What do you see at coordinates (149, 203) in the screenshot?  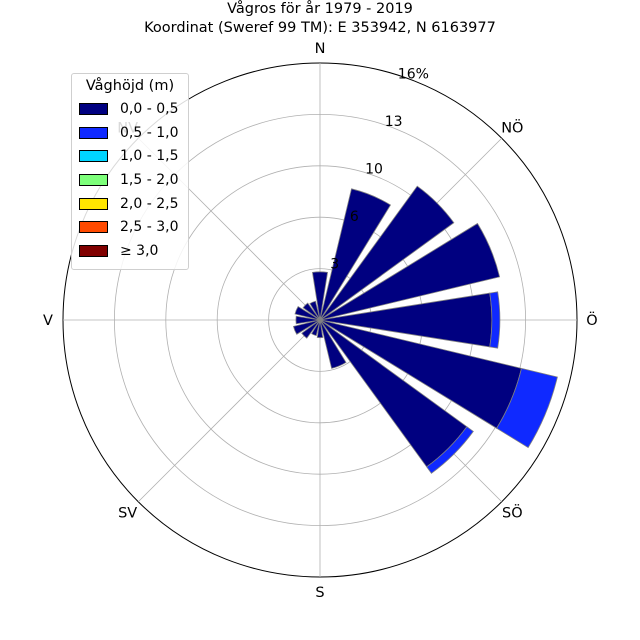 I see `legend-label: 2,0 - 2,5` at bounding box center [149, 203].